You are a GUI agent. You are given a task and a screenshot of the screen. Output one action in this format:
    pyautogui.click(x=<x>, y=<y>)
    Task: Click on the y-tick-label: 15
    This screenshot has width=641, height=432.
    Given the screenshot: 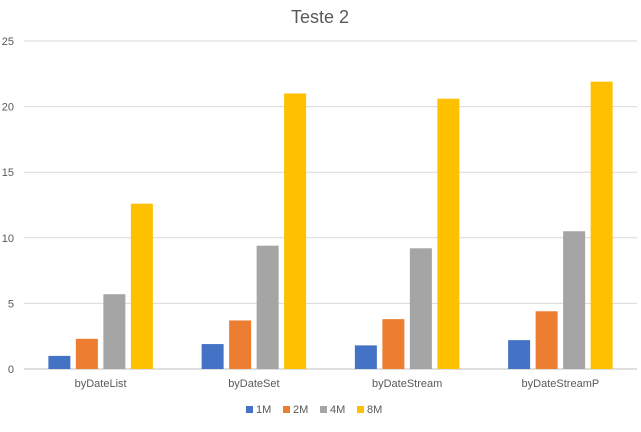 What is the action you would take?
    pyautogui.click(x=8, y=173)
    